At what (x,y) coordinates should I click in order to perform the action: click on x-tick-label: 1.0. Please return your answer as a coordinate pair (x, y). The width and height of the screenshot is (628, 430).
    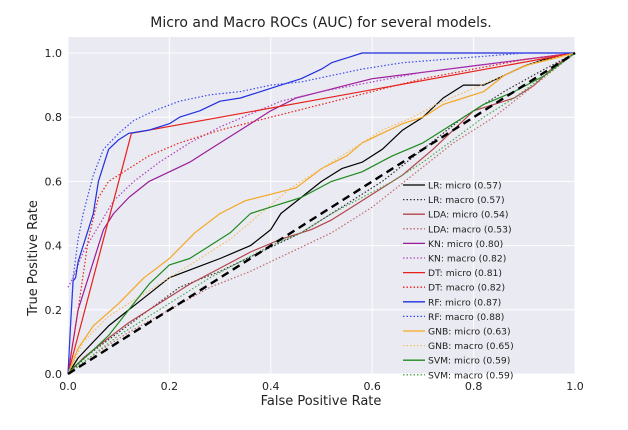
    Looking at the image, I should click on (575, 386).